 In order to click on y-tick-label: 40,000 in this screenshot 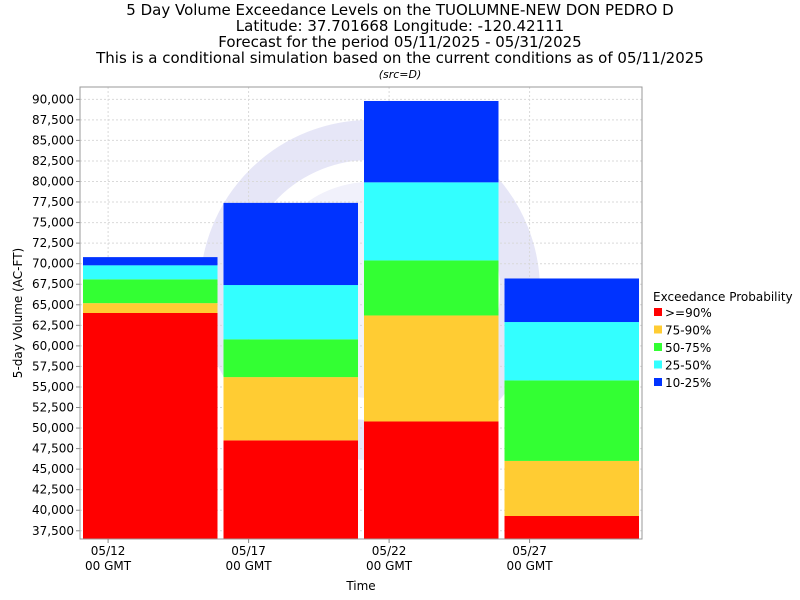, I will do `click(53, 510)`.